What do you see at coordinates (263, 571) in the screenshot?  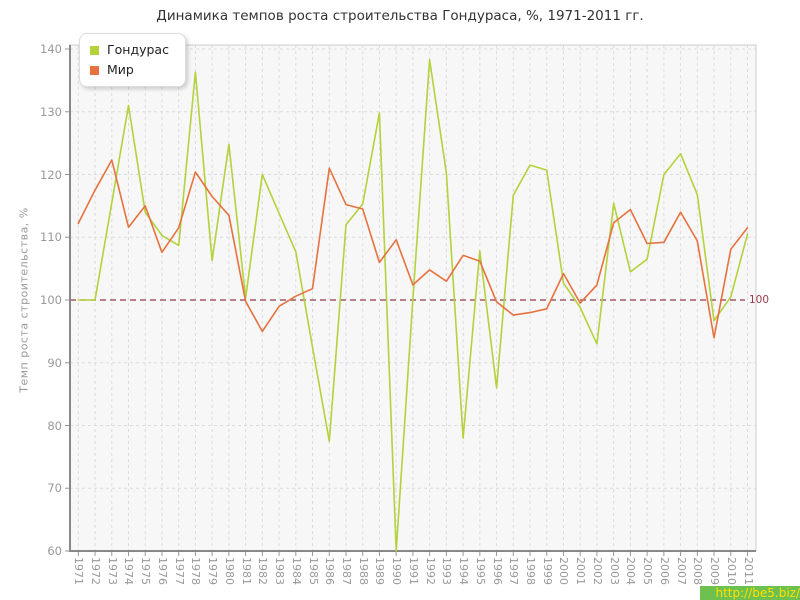 I see `x-tick-label: 1982` at bounding box center [263, 571].